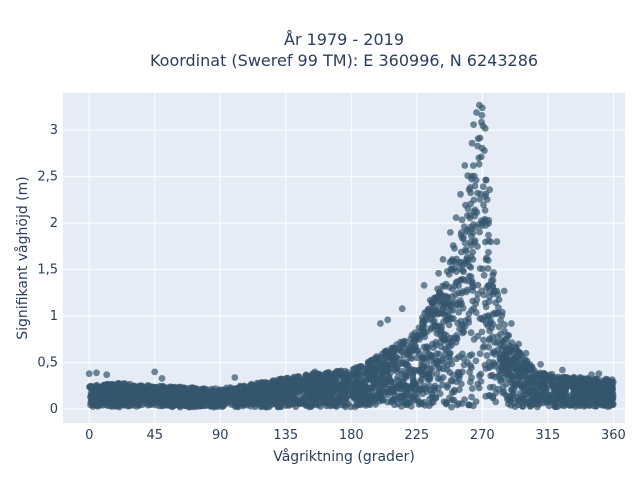  Describe the element at coordinates (613, 435) in the screenshot. I see `x-tick-label: 360` at that location.